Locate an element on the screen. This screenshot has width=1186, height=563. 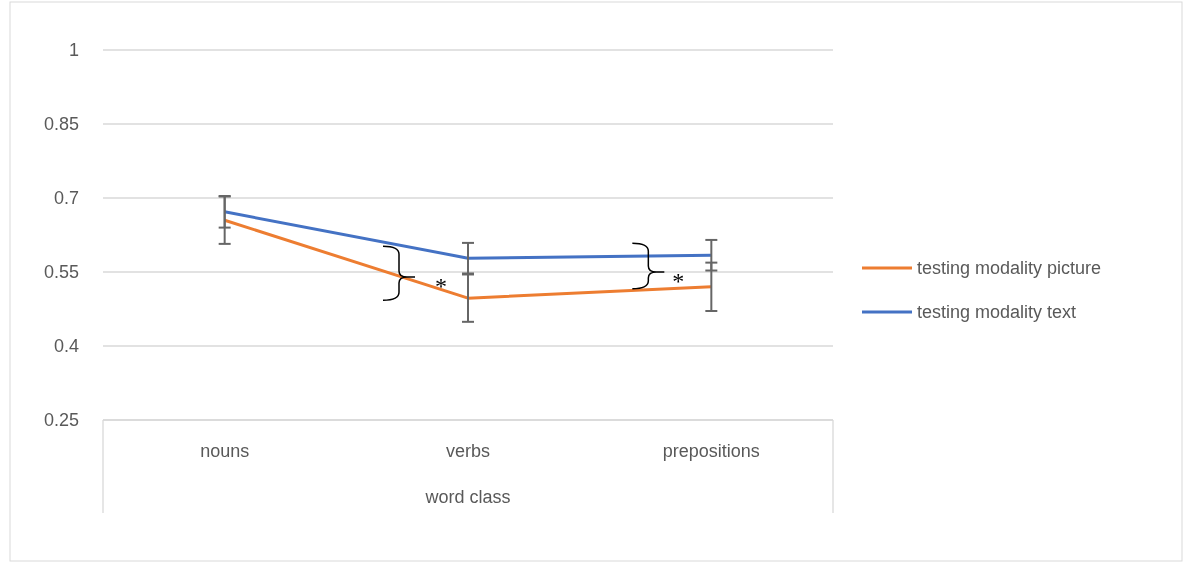
x-tick-label: verbs is located at coordinates (468, 451).